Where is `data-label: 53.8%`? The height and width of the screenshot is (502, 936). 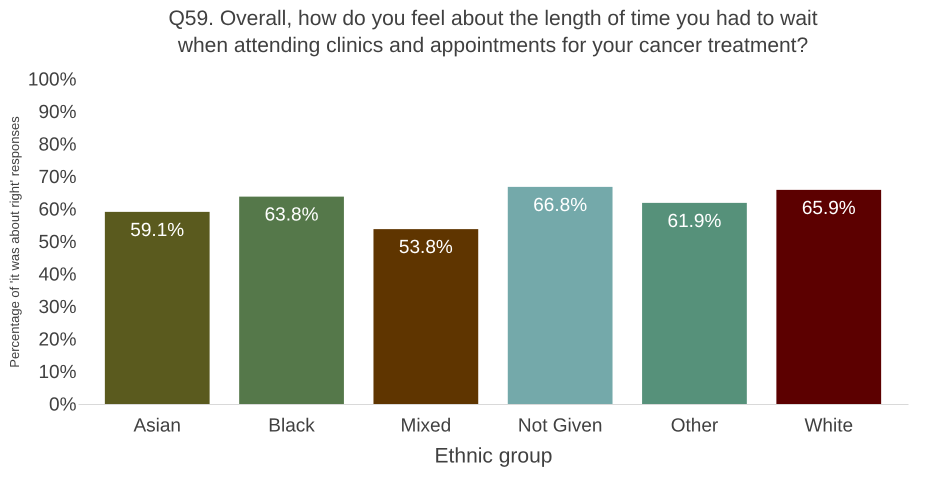 data-label: 53.8% is located at coordinates (425, 247).